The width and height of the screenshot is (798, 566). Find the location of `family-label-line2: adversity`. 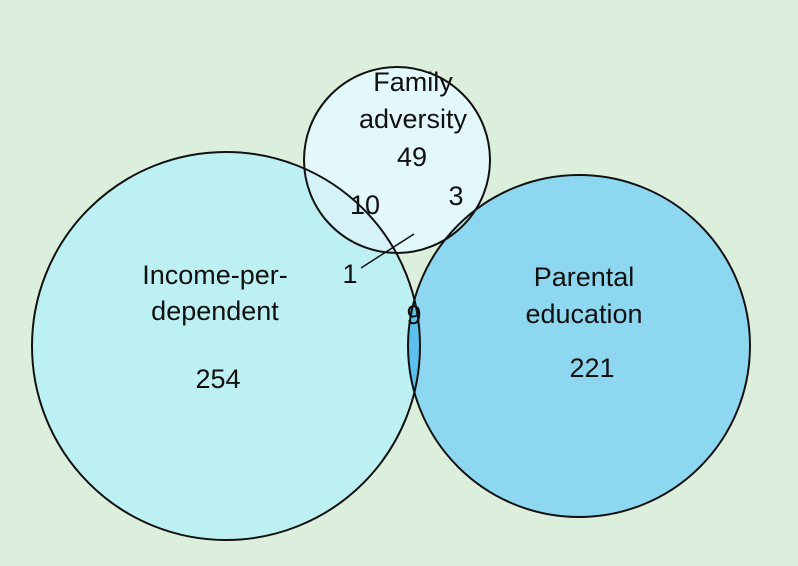

family-label-line2: adversity is located at coordinates (413, 119).